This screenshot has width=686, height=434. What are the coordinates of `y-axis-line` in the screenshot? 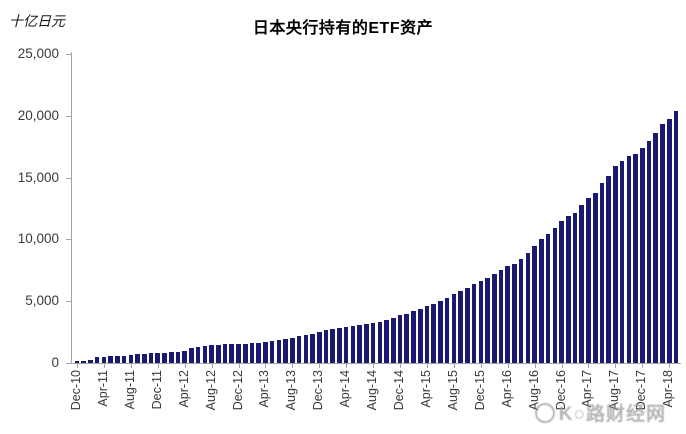 It's located at (71, 208).